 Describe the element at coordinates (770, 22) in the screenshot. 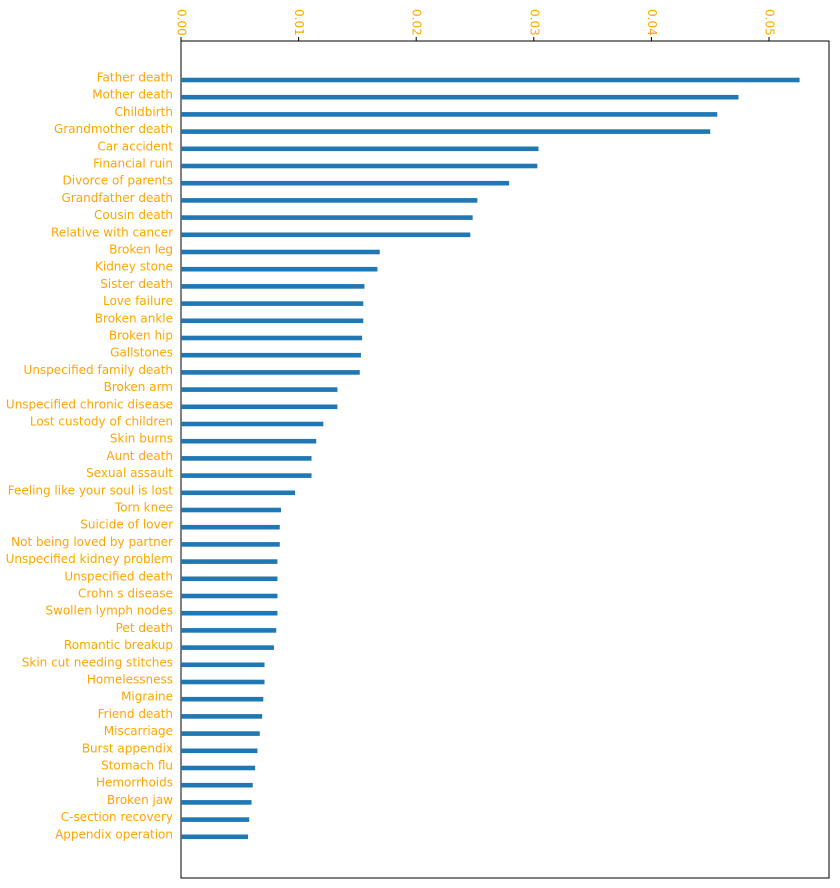

I see `x-tick-label: 0.05` at that location.